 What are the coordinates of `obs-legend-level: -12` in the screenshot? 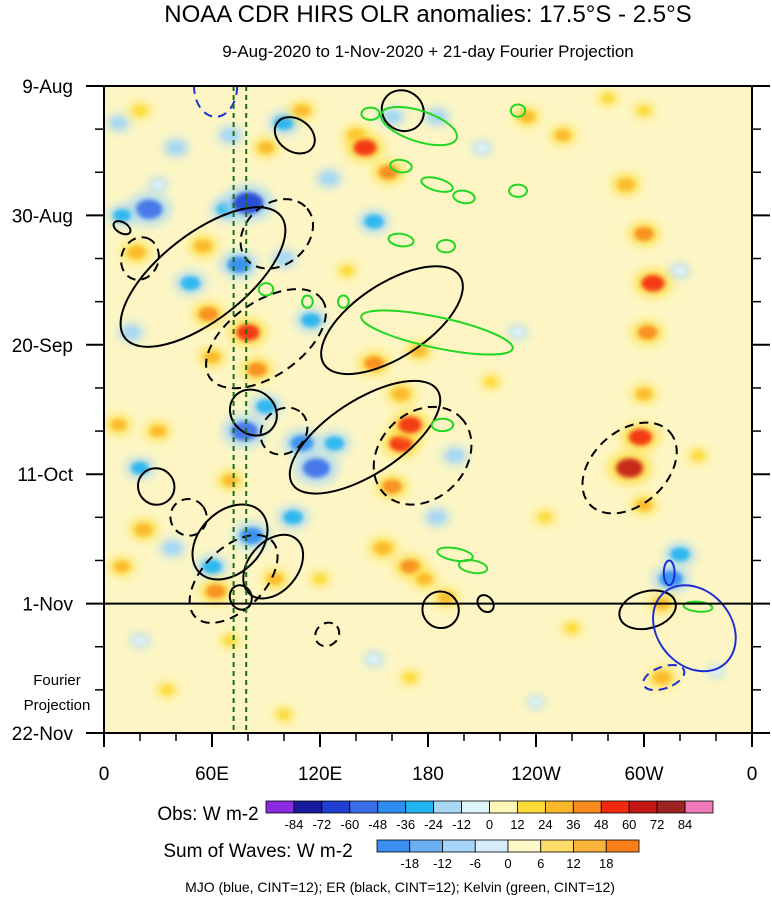 It's located at (461, 824).